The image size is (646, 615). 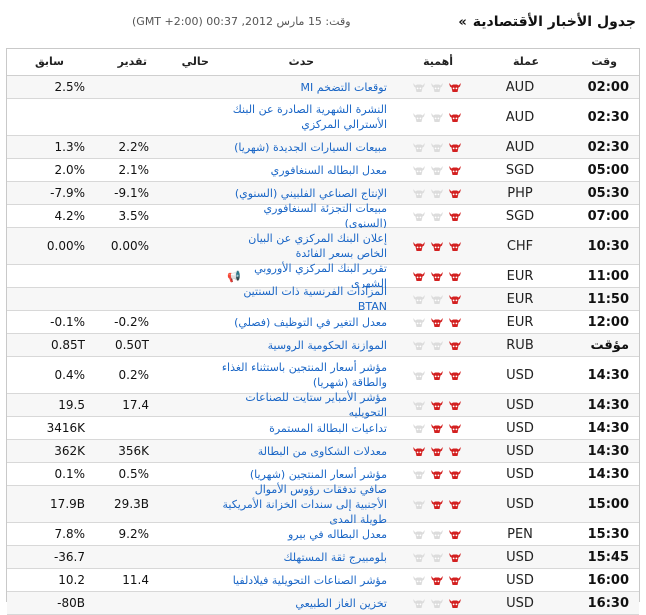 I want to click on event-link: توقعات التضخم MI, so click(x=343, y=87).